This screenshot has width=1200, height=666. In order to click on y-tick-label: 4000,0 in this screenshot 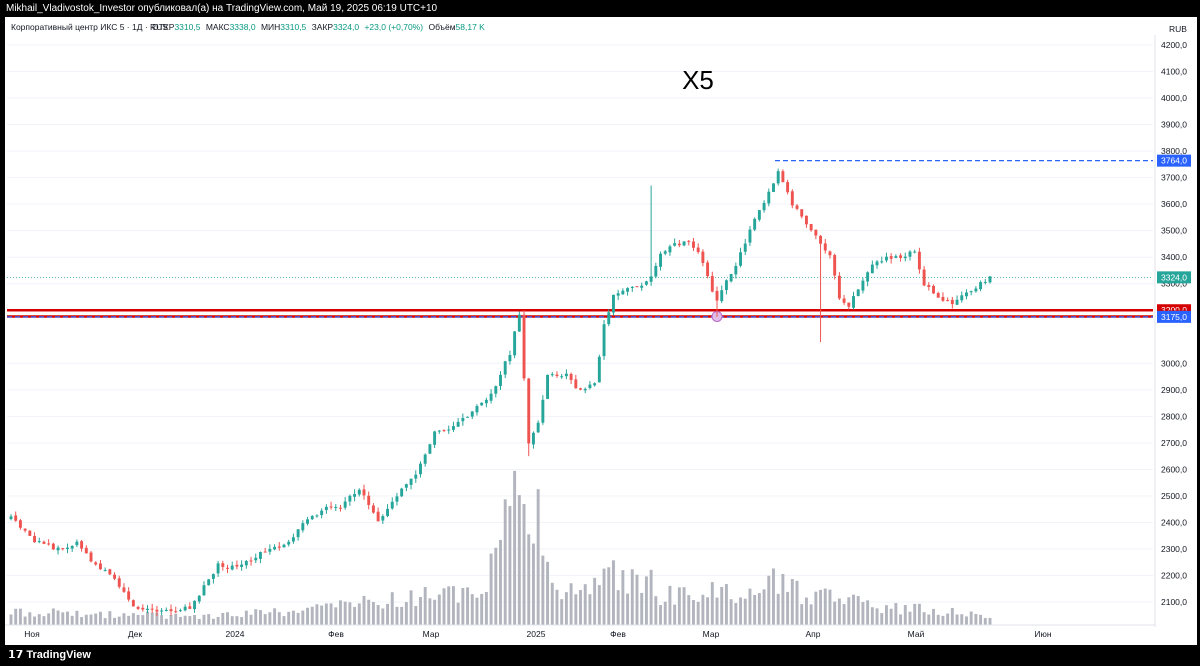, I will do `click(1174, 98)`.